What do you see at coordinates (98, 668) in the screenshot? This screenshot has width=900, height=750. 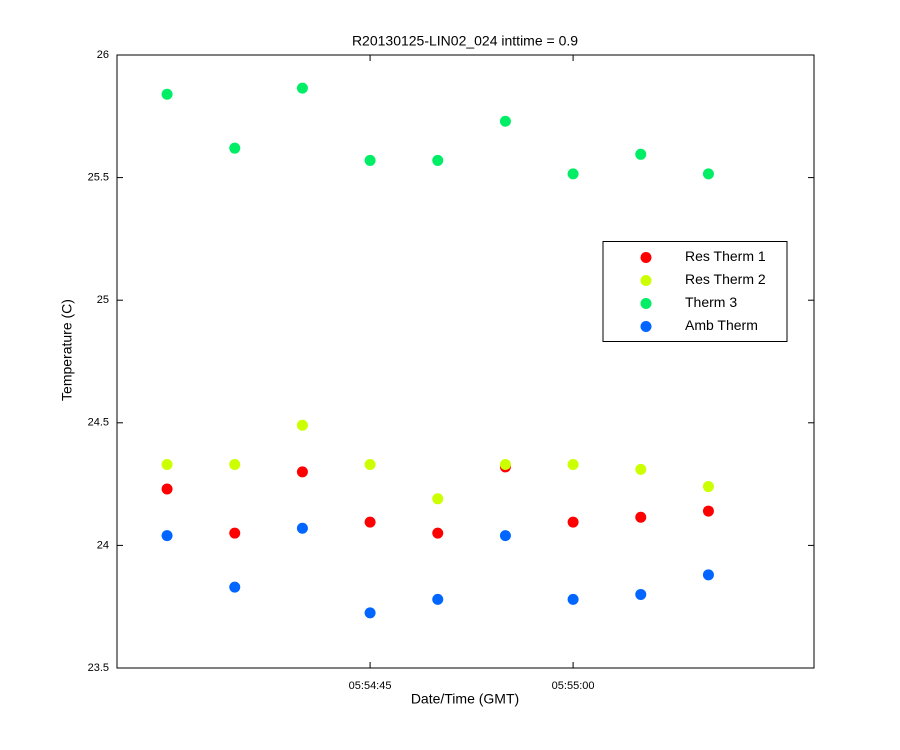 I see `y-tick-label: 23.5` at bounding box center [98, 668].